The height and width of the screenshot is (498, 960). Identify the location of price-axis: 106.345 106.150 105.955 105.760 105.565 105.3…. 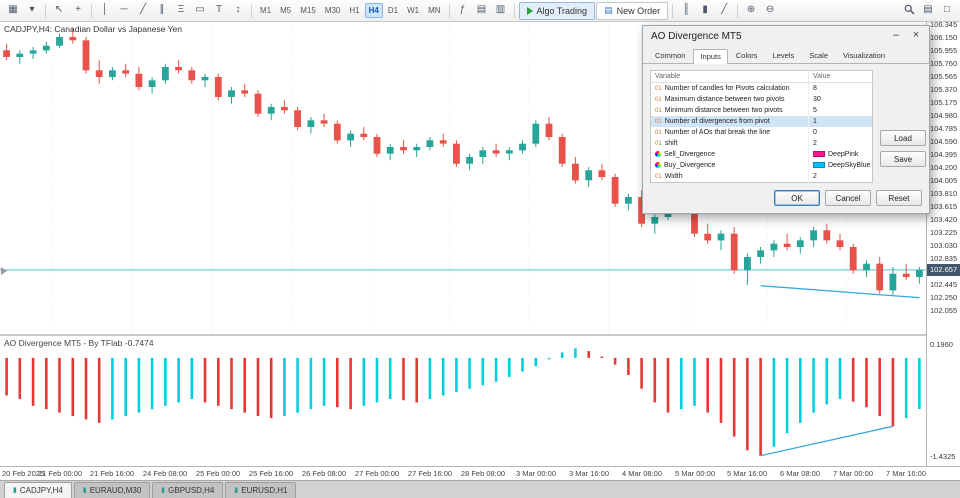
(943, 243).